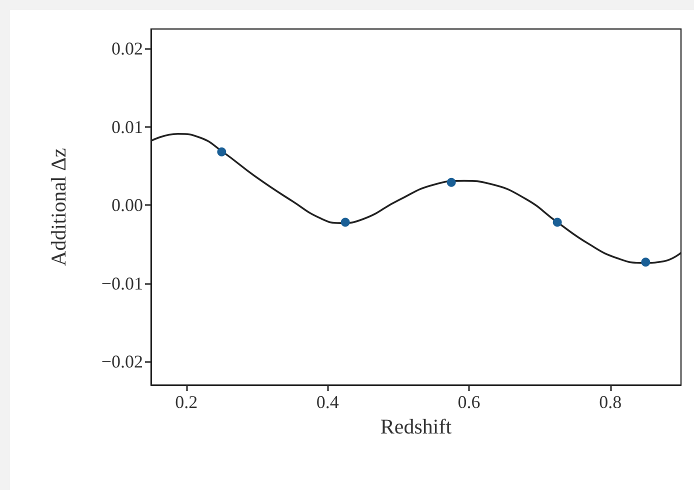 Image resolution: width=694 pixels, height=490 pixels. I want to click on x-tick-label: 0.8, so click(610, 402).